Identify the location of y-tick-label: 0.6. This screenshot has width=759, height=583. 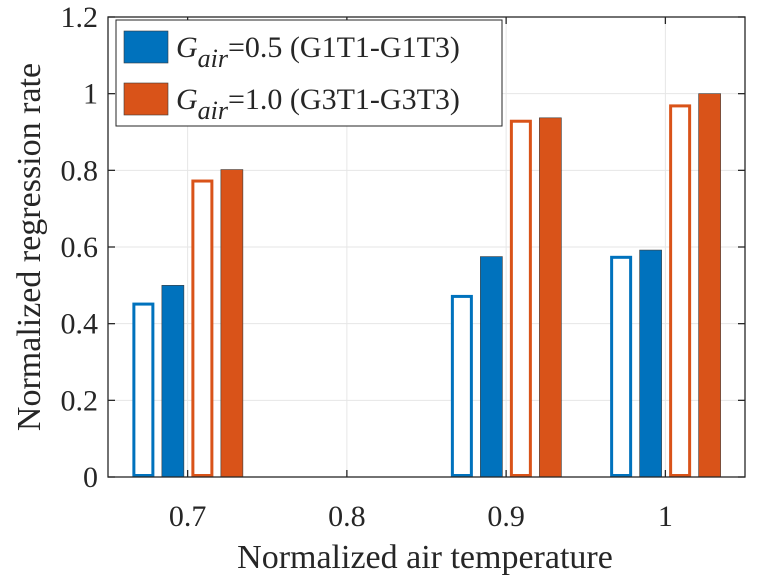
(80, 247).